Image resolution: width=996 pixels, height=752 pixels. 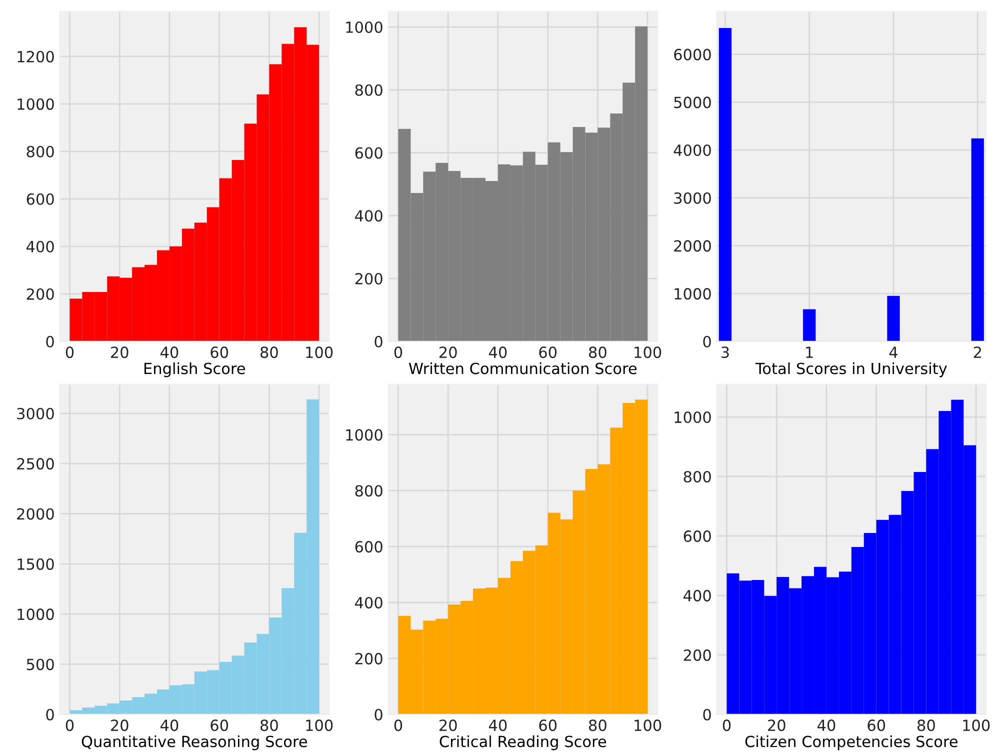 What do you see at coordinates (725, 352) in the screenshot?
I see `x-tick-label: 3` at bounding box center [725, 352].